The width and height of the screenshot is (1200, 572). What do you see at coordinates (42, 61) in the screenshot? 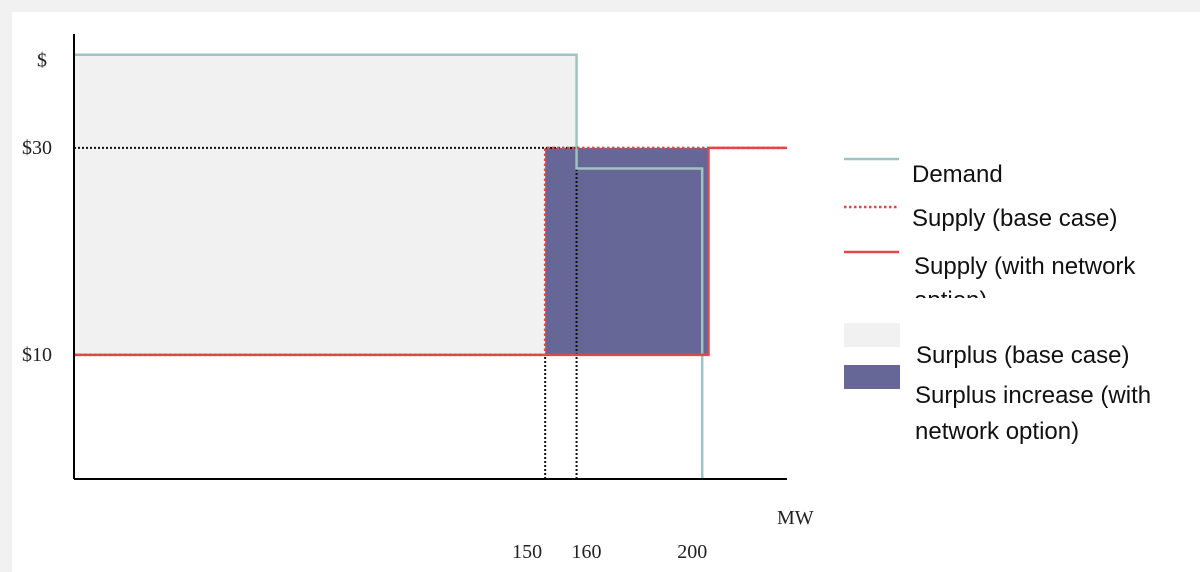
I see `y-axis-label: $` at bounding box center [42, 61].